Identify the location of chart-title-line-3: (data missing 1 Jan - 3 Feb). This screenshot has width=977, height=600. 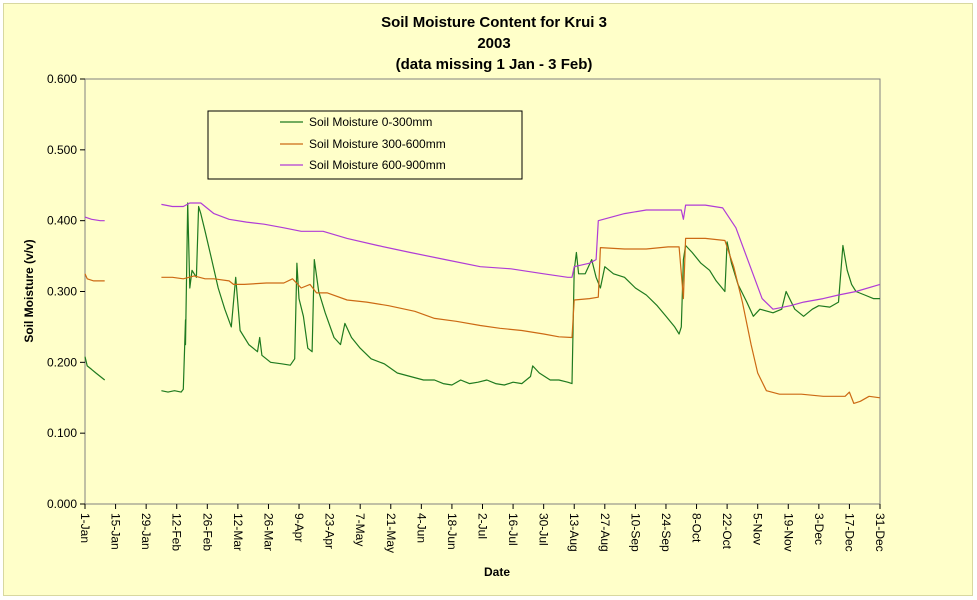
(494, 64).